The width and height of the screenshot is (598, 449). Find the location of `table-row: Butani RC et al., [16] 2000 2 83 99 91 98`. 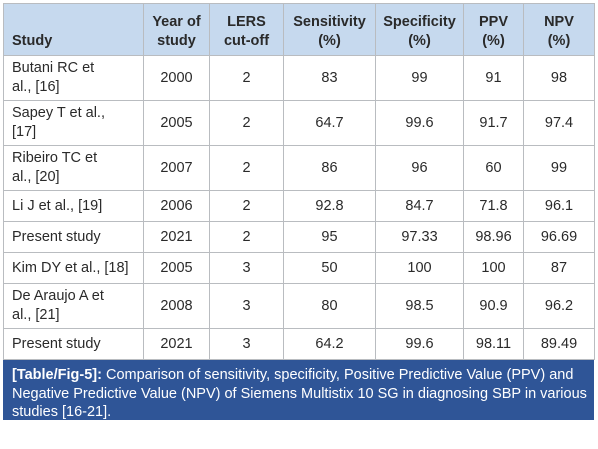

table-row: Butani RC et al., [16] 2000 2 83 99 91 98 is located at coordinates (299, 78).